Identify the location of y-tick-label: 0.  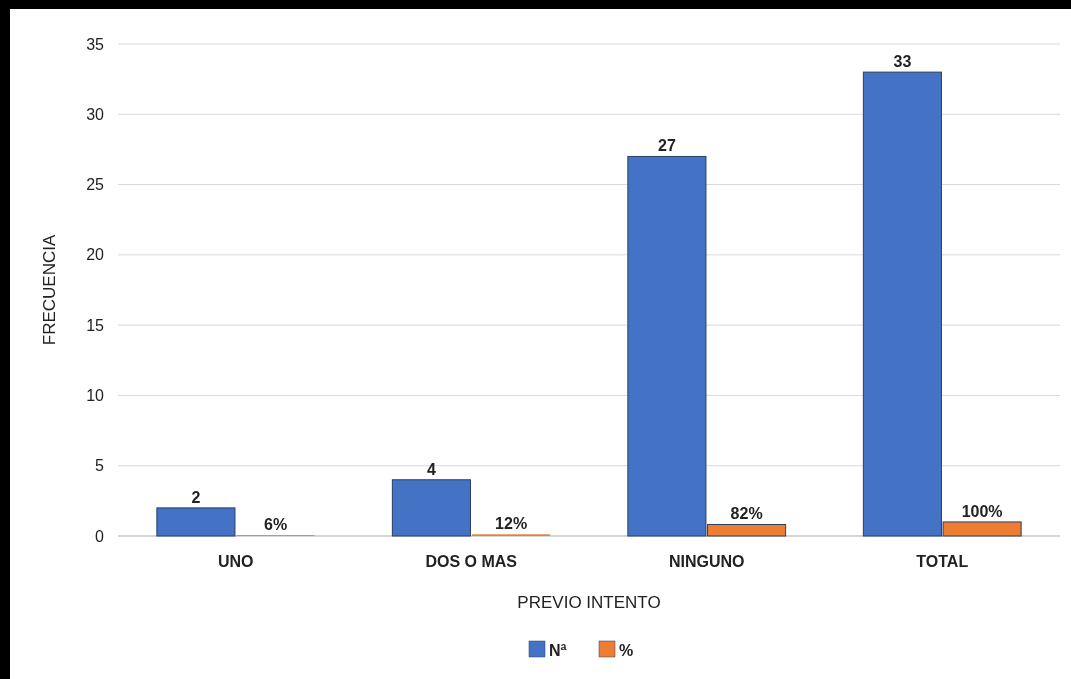
(100, 536).